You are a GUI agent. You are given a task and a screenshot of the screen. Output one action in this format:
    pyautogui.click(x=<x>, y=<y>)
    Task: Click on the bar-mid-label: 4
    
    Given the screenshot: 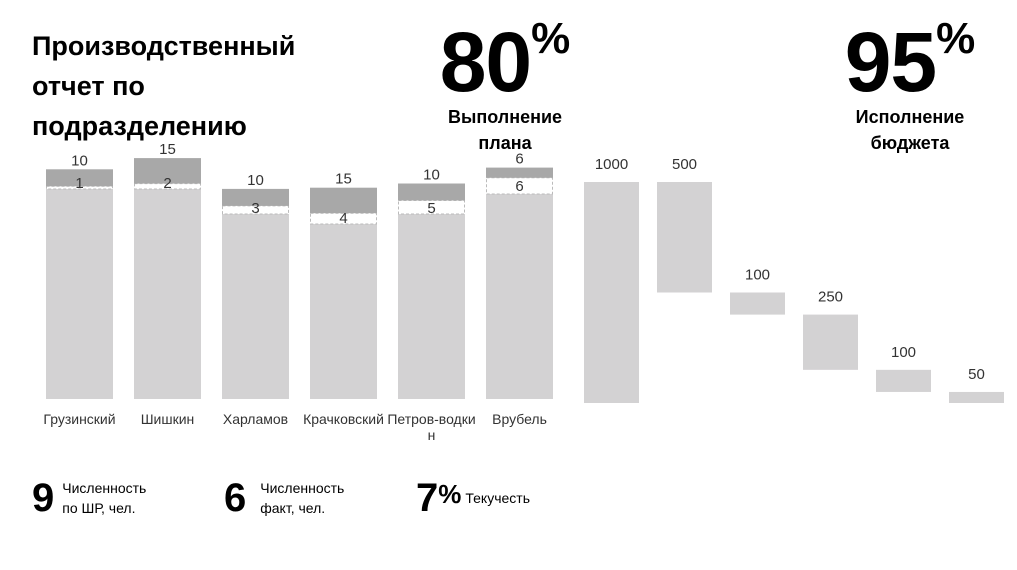 What is the action you would take?
    pyautogui.click(x=343, y=218)
    